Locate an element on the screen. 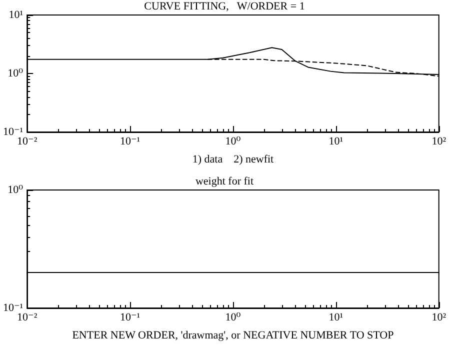 The image size is (449, 346). x-axis-title: 1) data 2) newfit is located at coordinates (233, 160).